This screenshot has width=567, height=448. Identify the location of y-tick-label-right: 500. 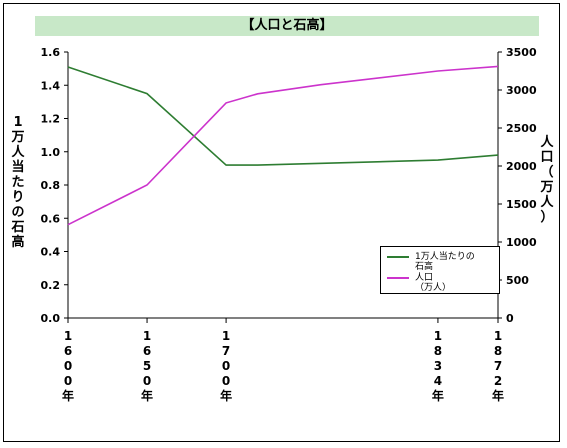
(517, 280).